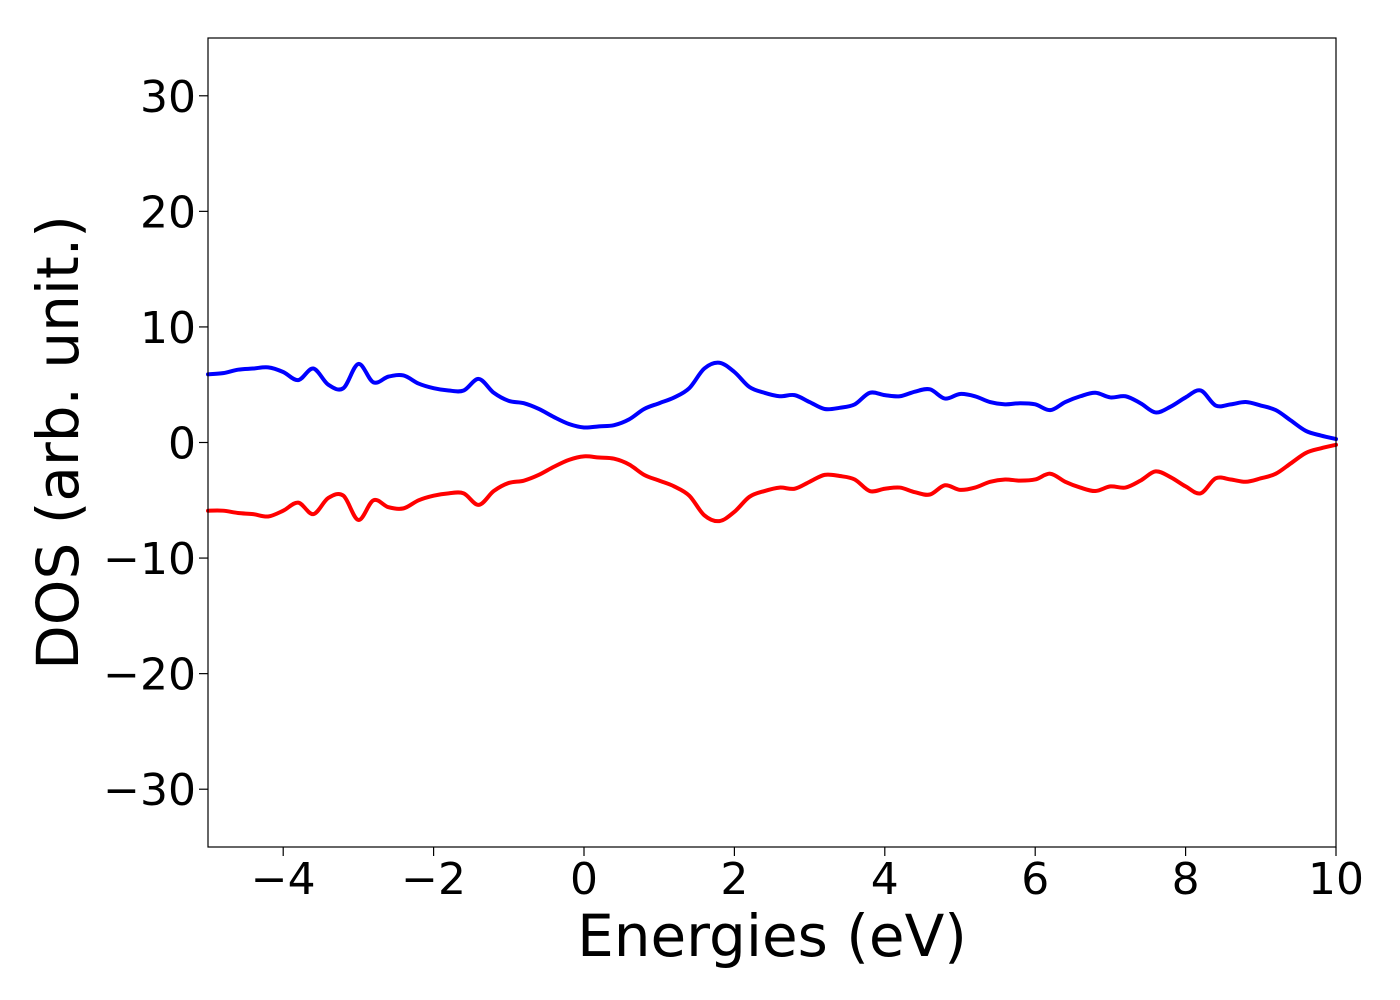  What do you see at coordinates (283, 879) in the screenshot?
I see `x-tick-label: −4` at bounding box center [283, 879].